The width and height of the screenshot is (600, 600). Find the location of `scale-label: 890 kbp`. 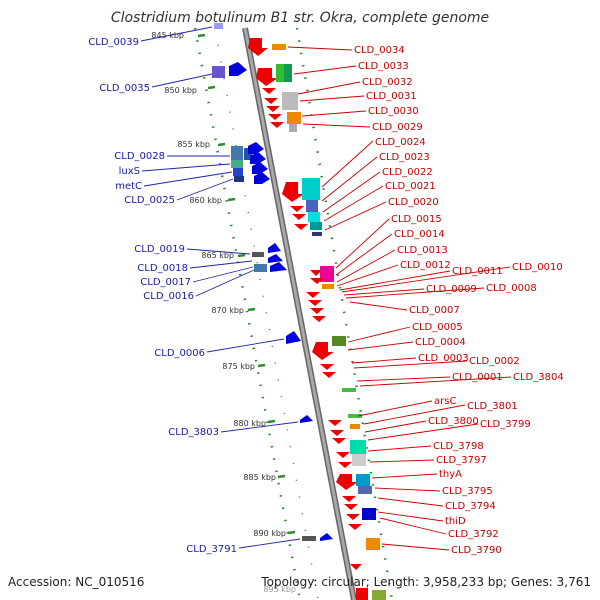

scale-label: 890 kbp is located at coordinates (269, 533).